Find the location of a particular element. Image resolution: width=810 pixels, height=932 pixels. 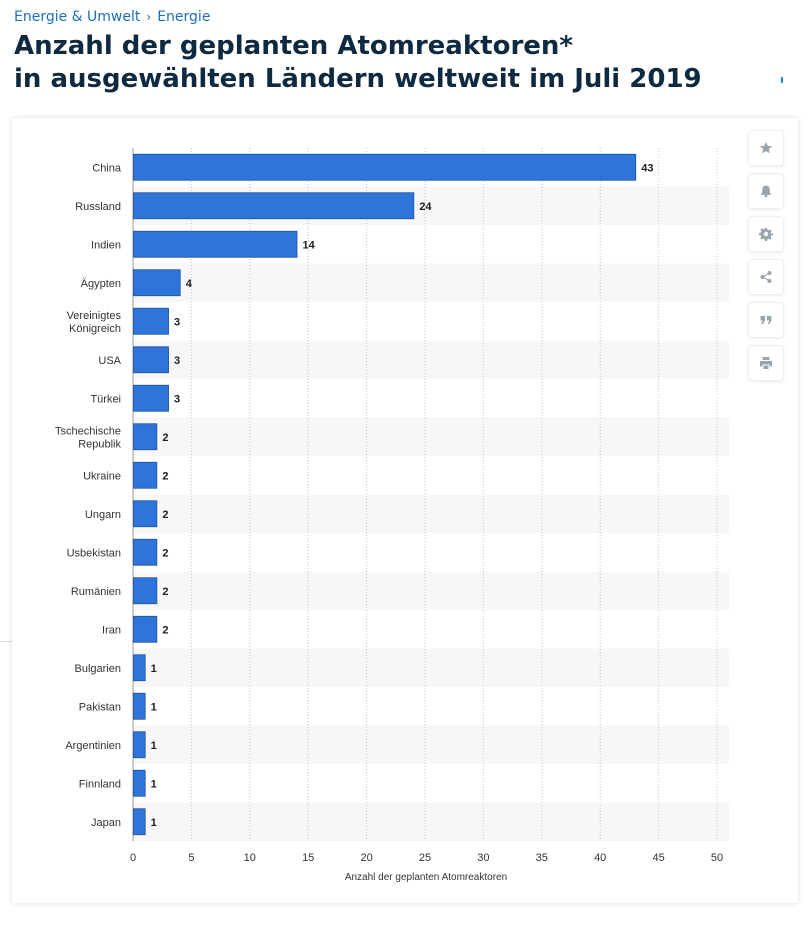

category-label: USA is located at coordinates (109, 361).